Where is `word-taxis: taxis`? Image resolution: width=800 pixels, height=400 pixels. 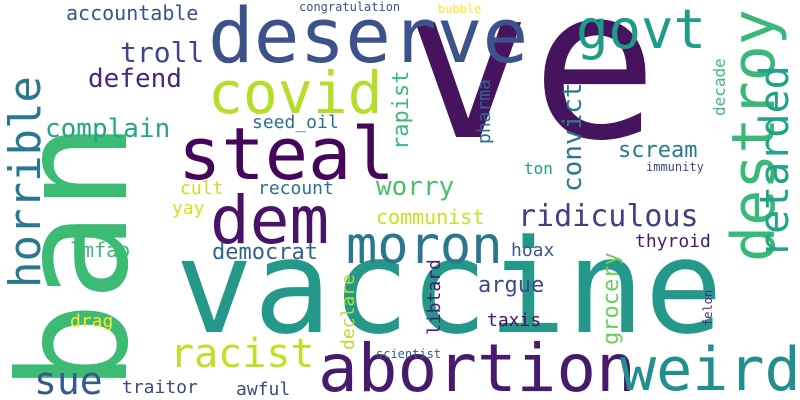
word-taxis: taxis is located at coordinates (514, 320).